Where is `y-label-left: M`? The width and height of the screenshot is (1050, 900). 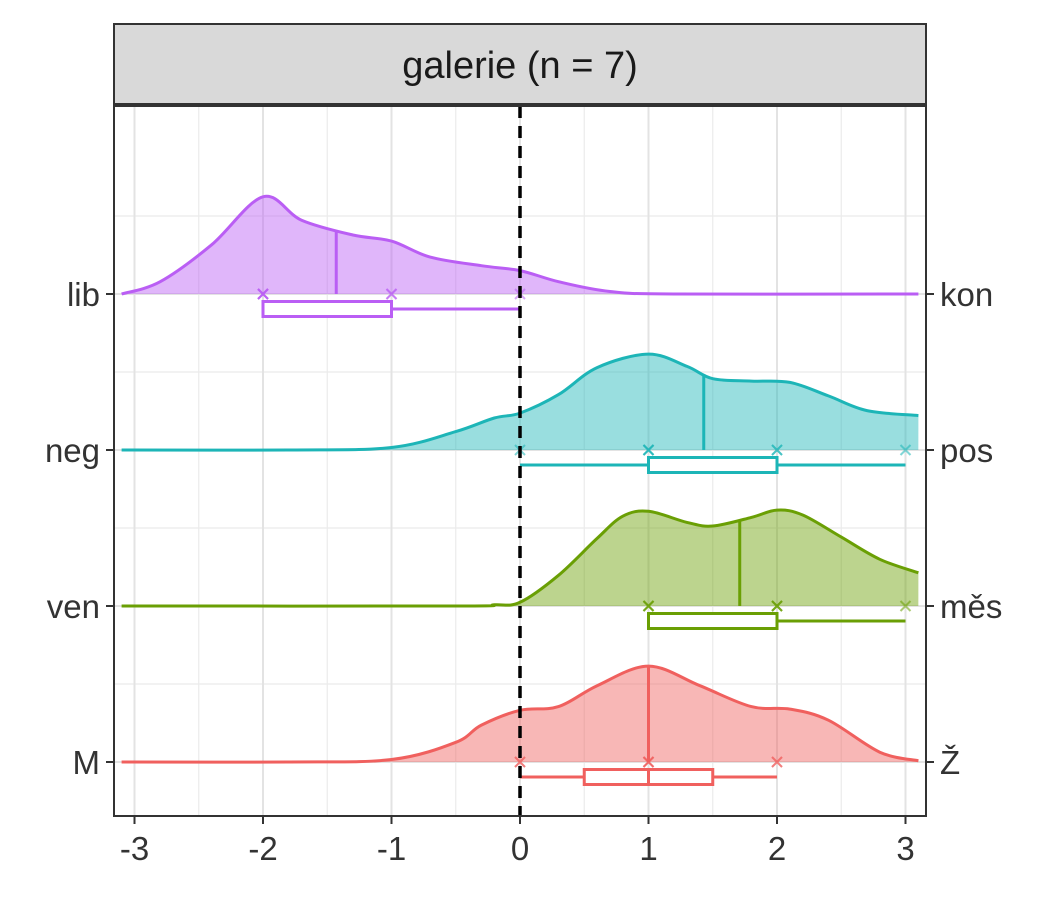 y-label-left: M is located at coordinates (87, 762).